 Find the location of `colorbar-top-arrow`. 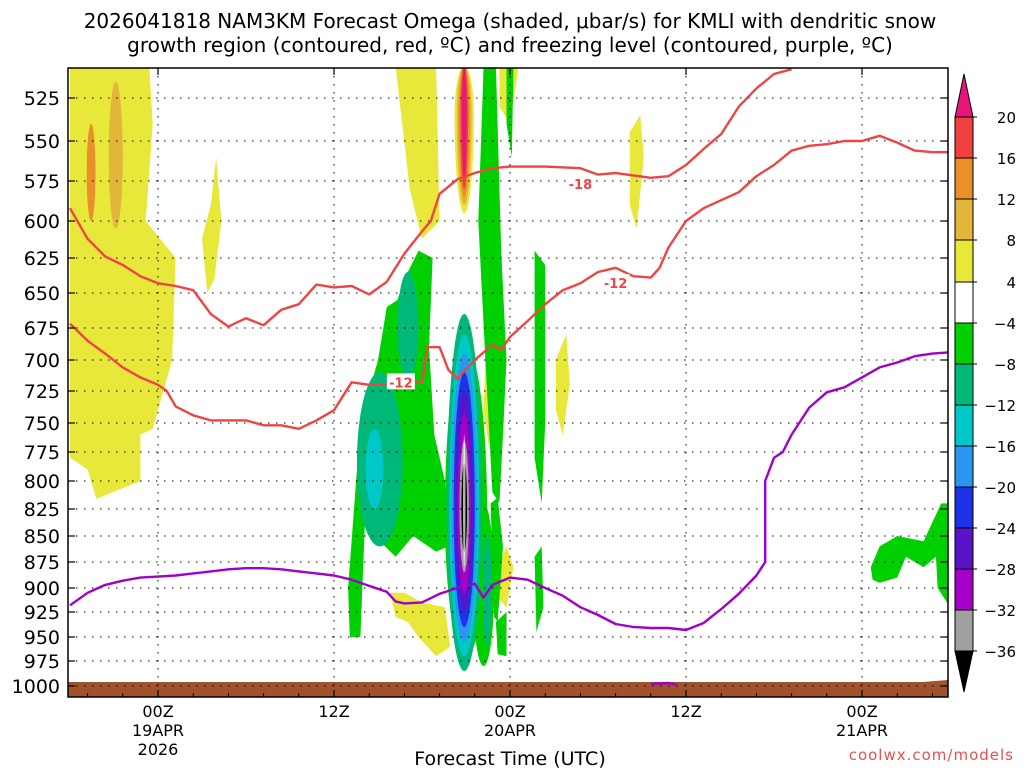

colorbar-top-arrow is located at coordinates (964, 95).